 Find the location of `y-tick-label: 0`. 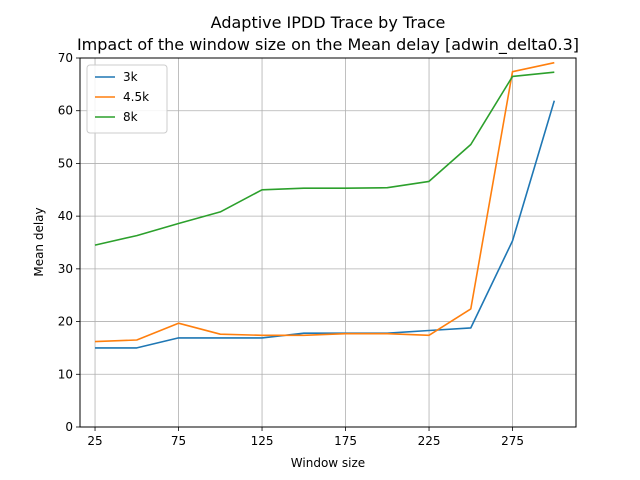

y-tick-label: 0 is located at coordinates (69, 427).